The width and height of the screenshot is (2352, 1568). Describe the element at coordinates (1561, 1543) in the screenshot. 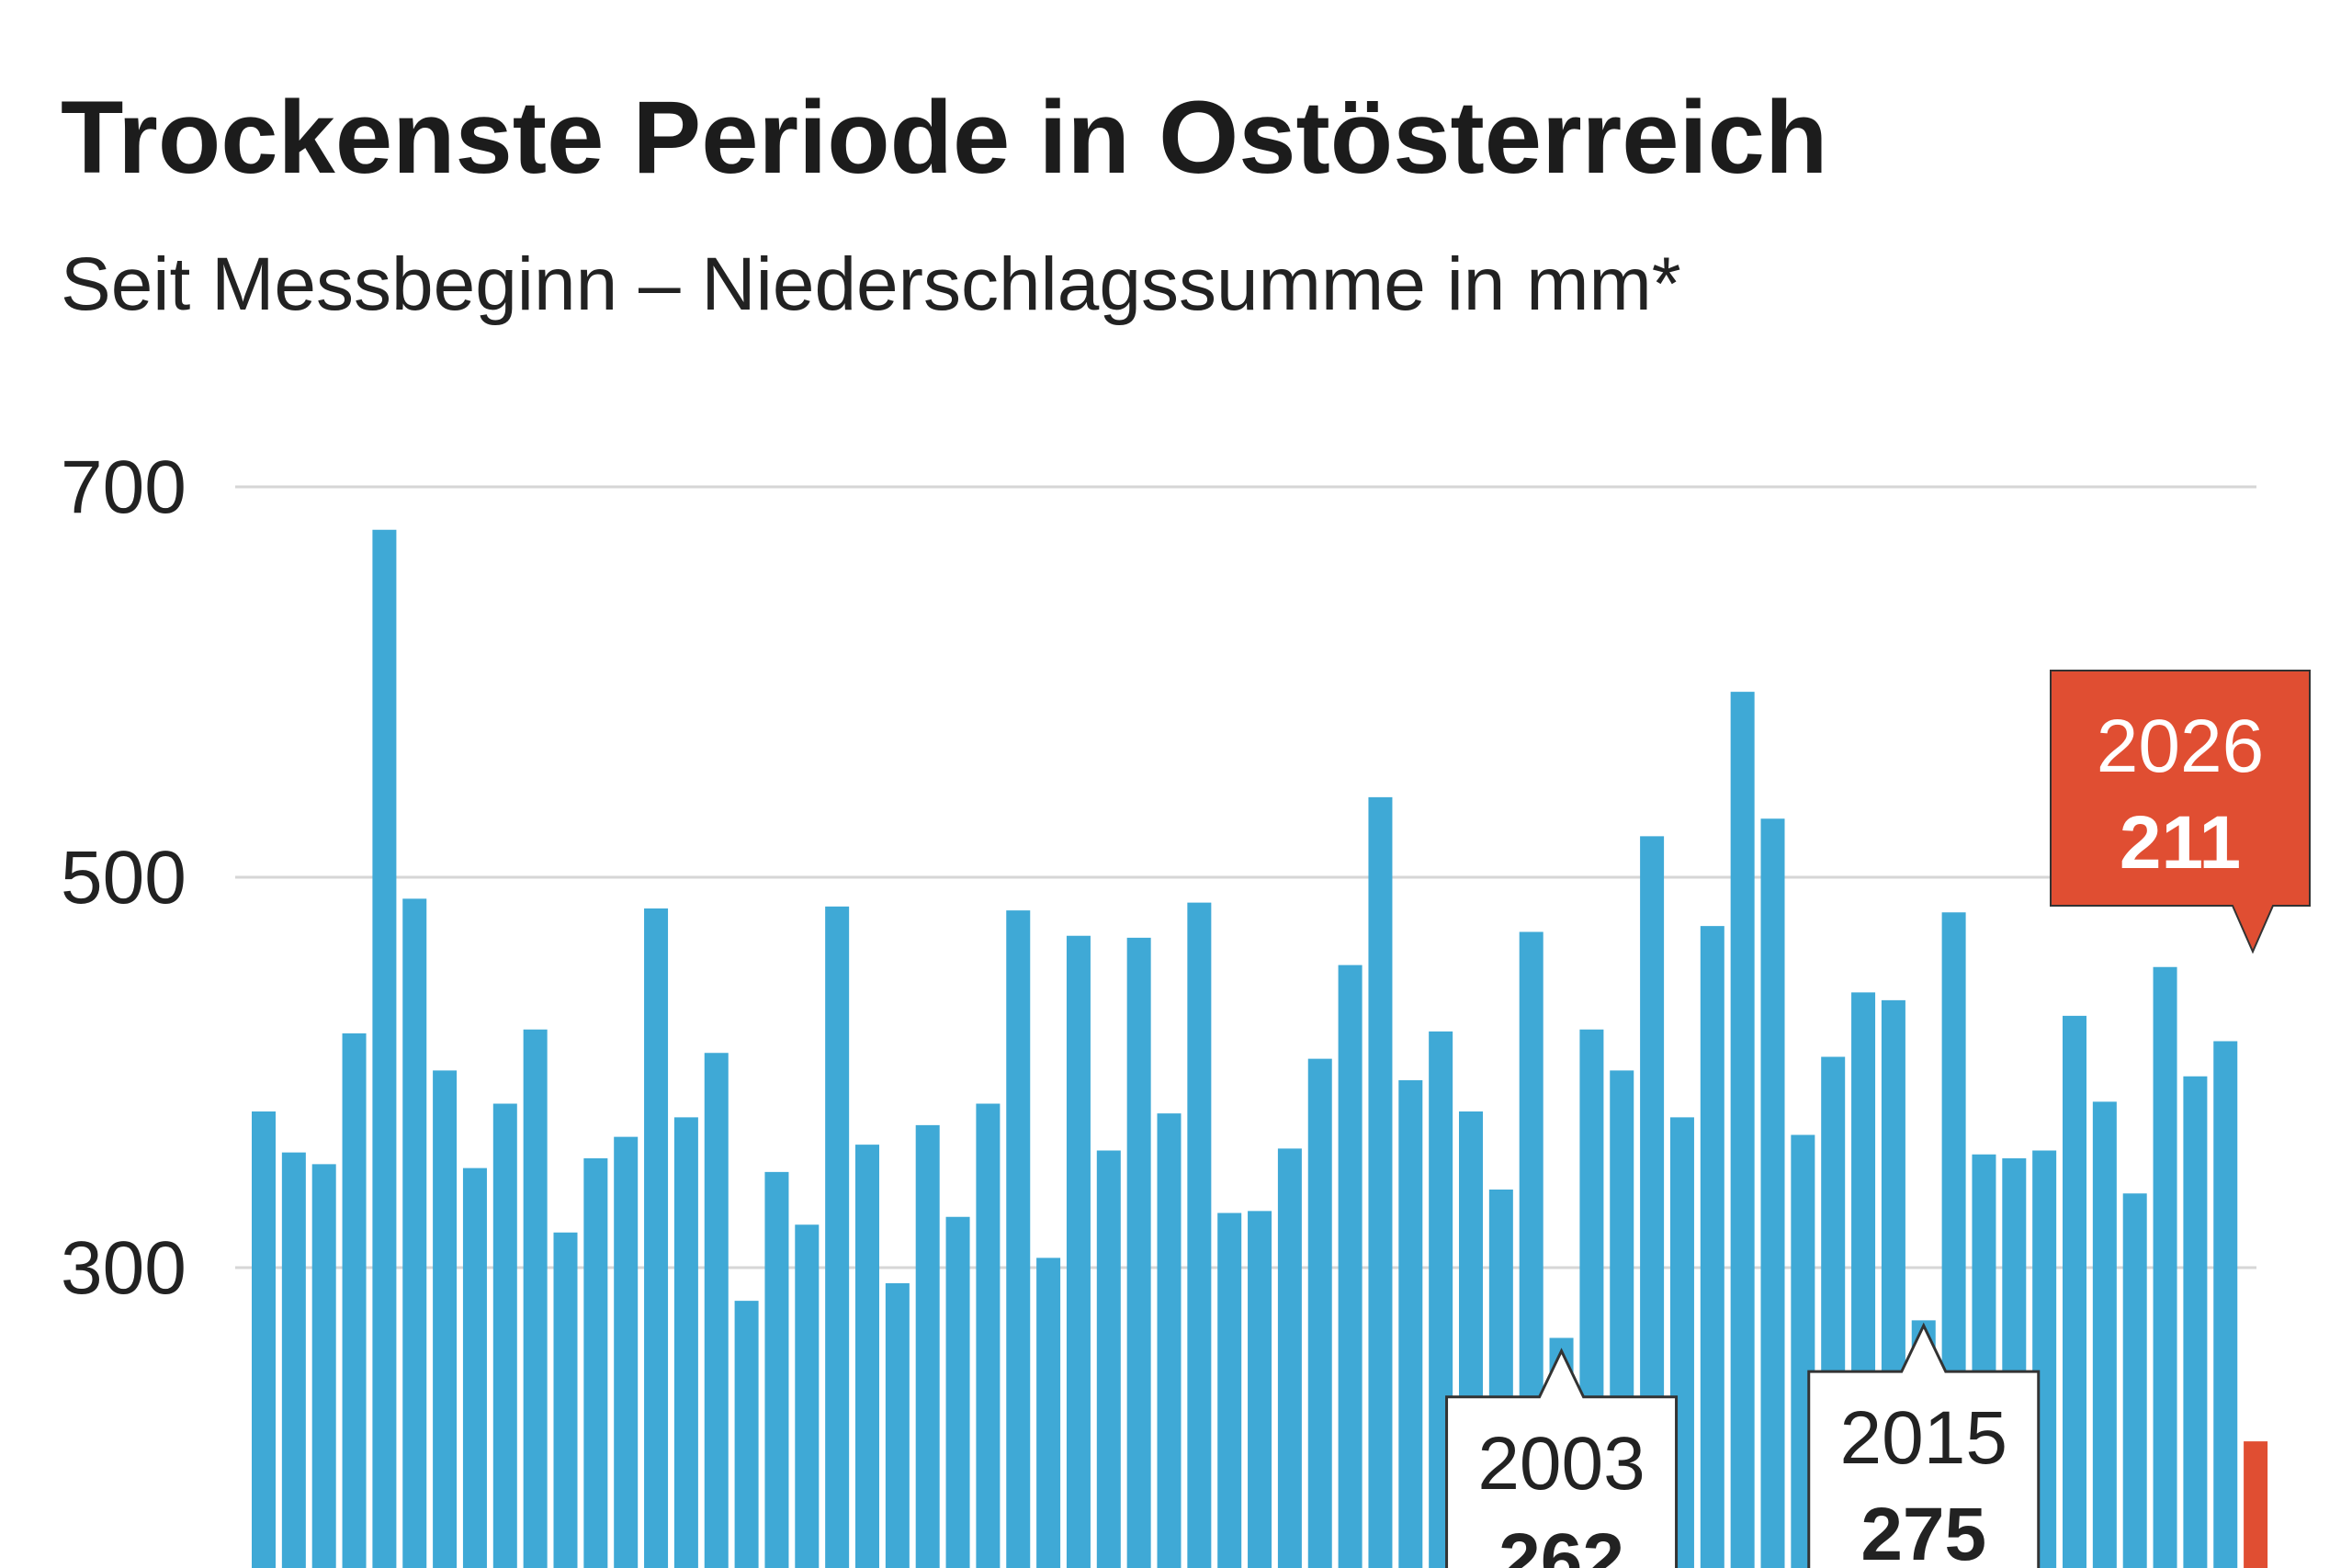

I see `callout-value: 262` at that location.